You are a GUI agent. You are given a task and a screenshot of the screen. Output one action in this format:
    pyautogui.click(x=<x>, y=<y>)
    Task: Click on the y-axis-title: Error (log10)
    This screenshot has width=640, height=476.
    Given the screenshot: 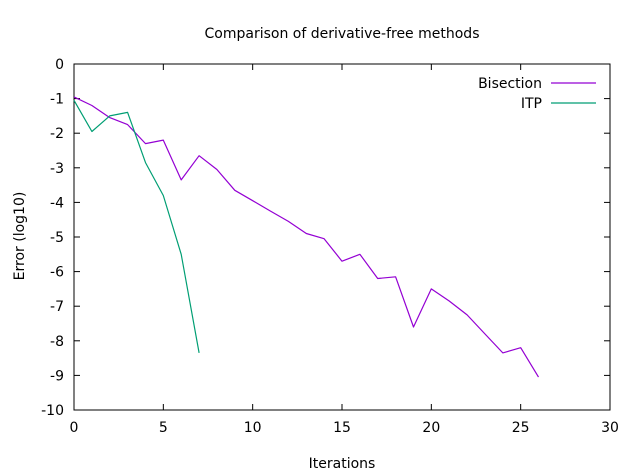 What is the action you would take?
    pyautogui.click(x=20, y=236)
    